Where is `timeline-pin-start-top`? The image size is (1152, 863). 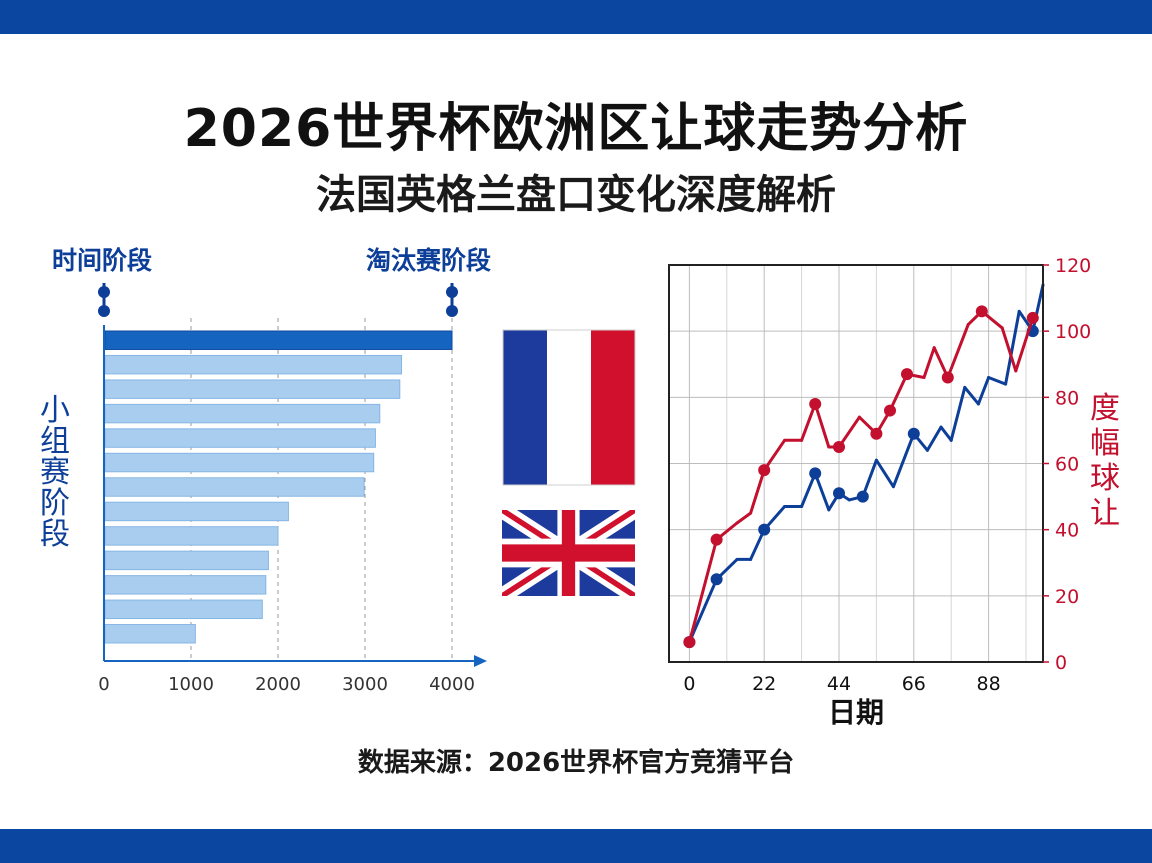 timeline-pin-start-top is located at coordinates (104, 292).